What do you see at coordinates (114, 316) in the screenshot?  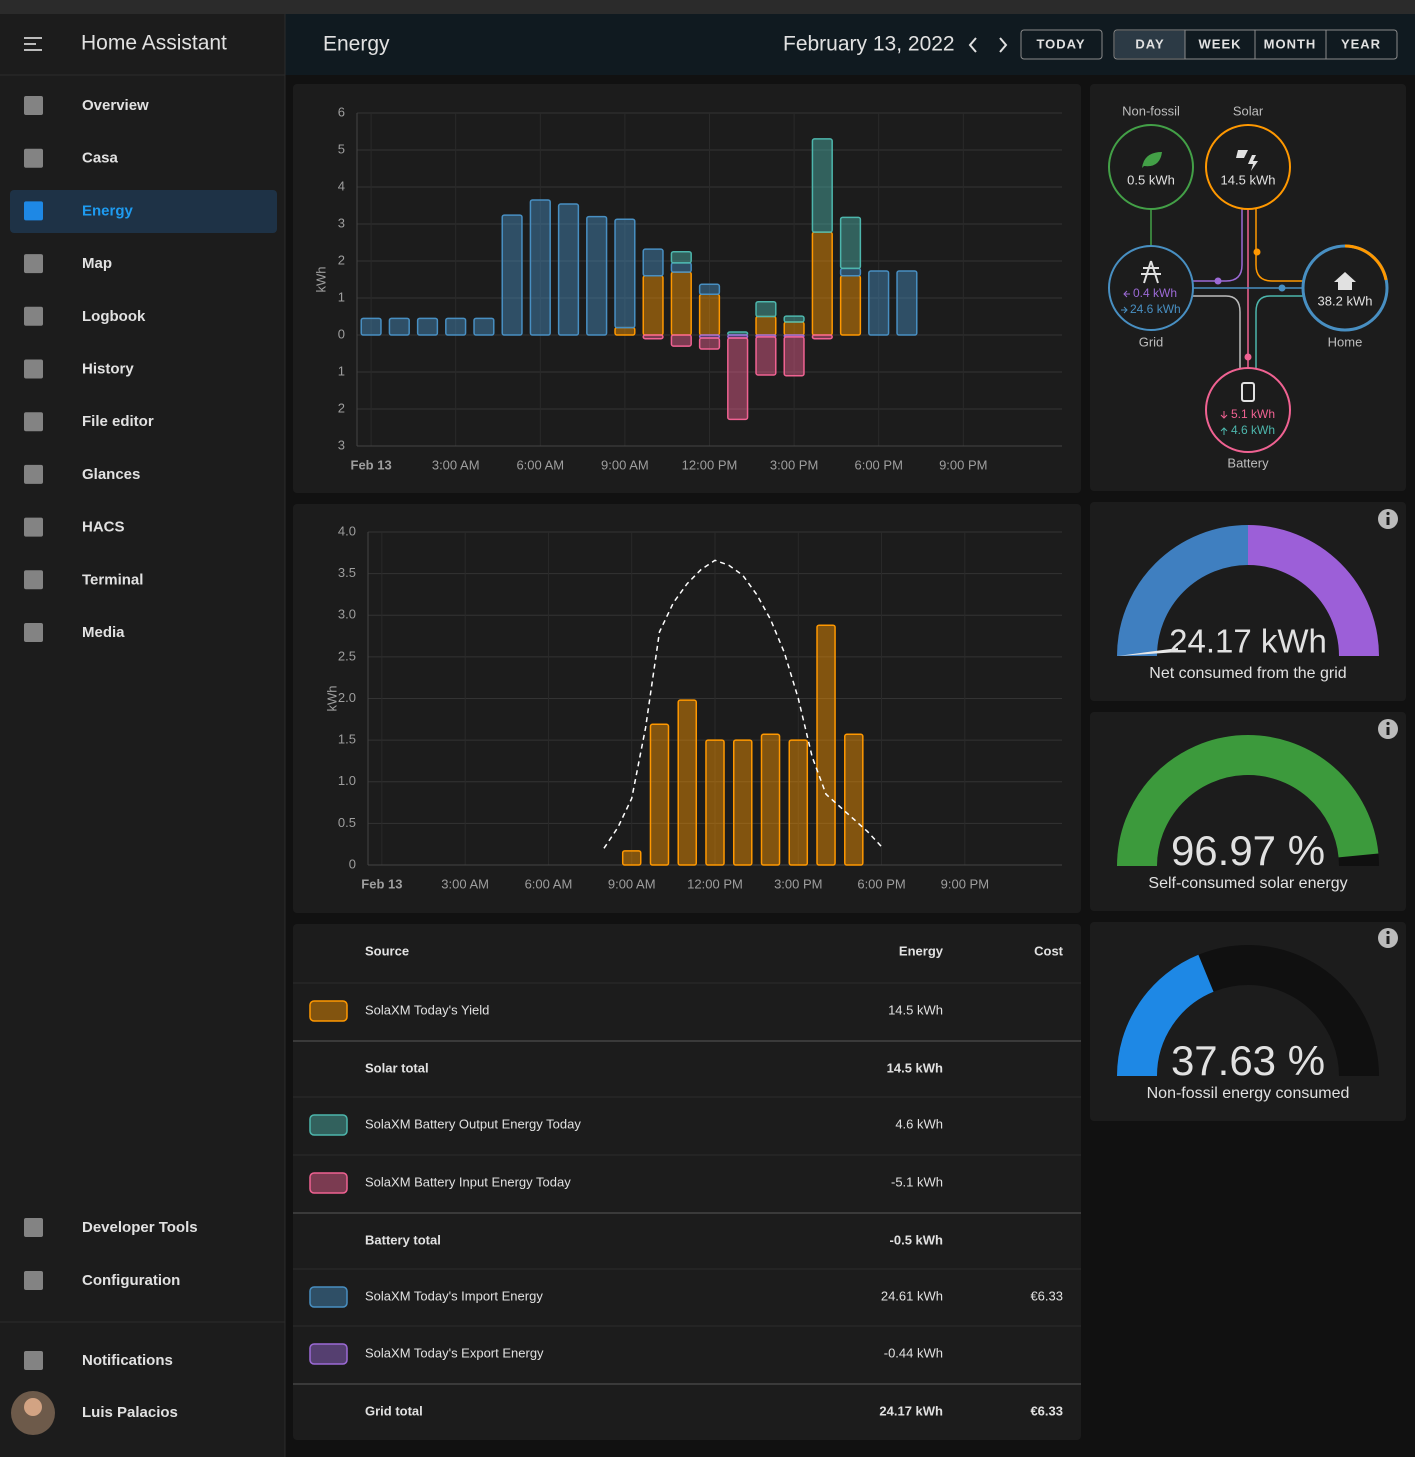 I see `nav-item: Logbook` at bounding box center [114, 316].